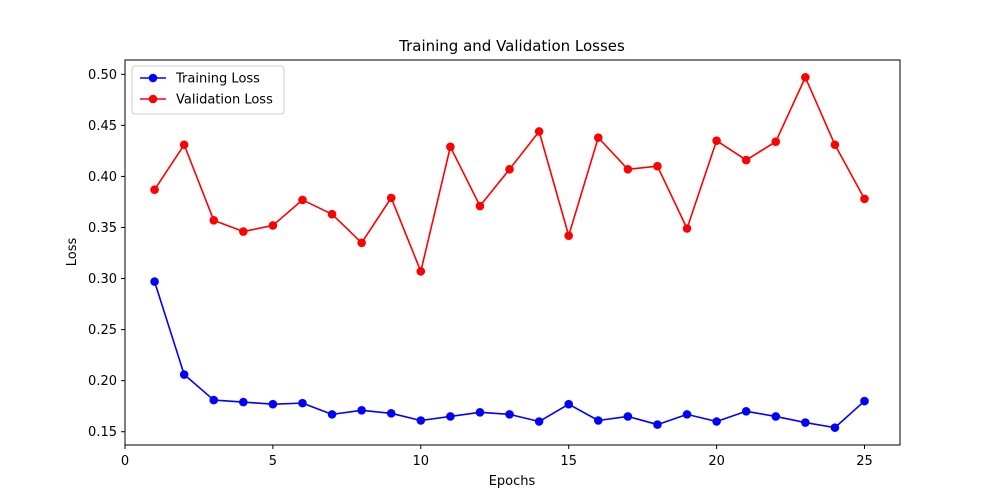  I want to click on x-axis-label: Epochs, so click(512, 481).